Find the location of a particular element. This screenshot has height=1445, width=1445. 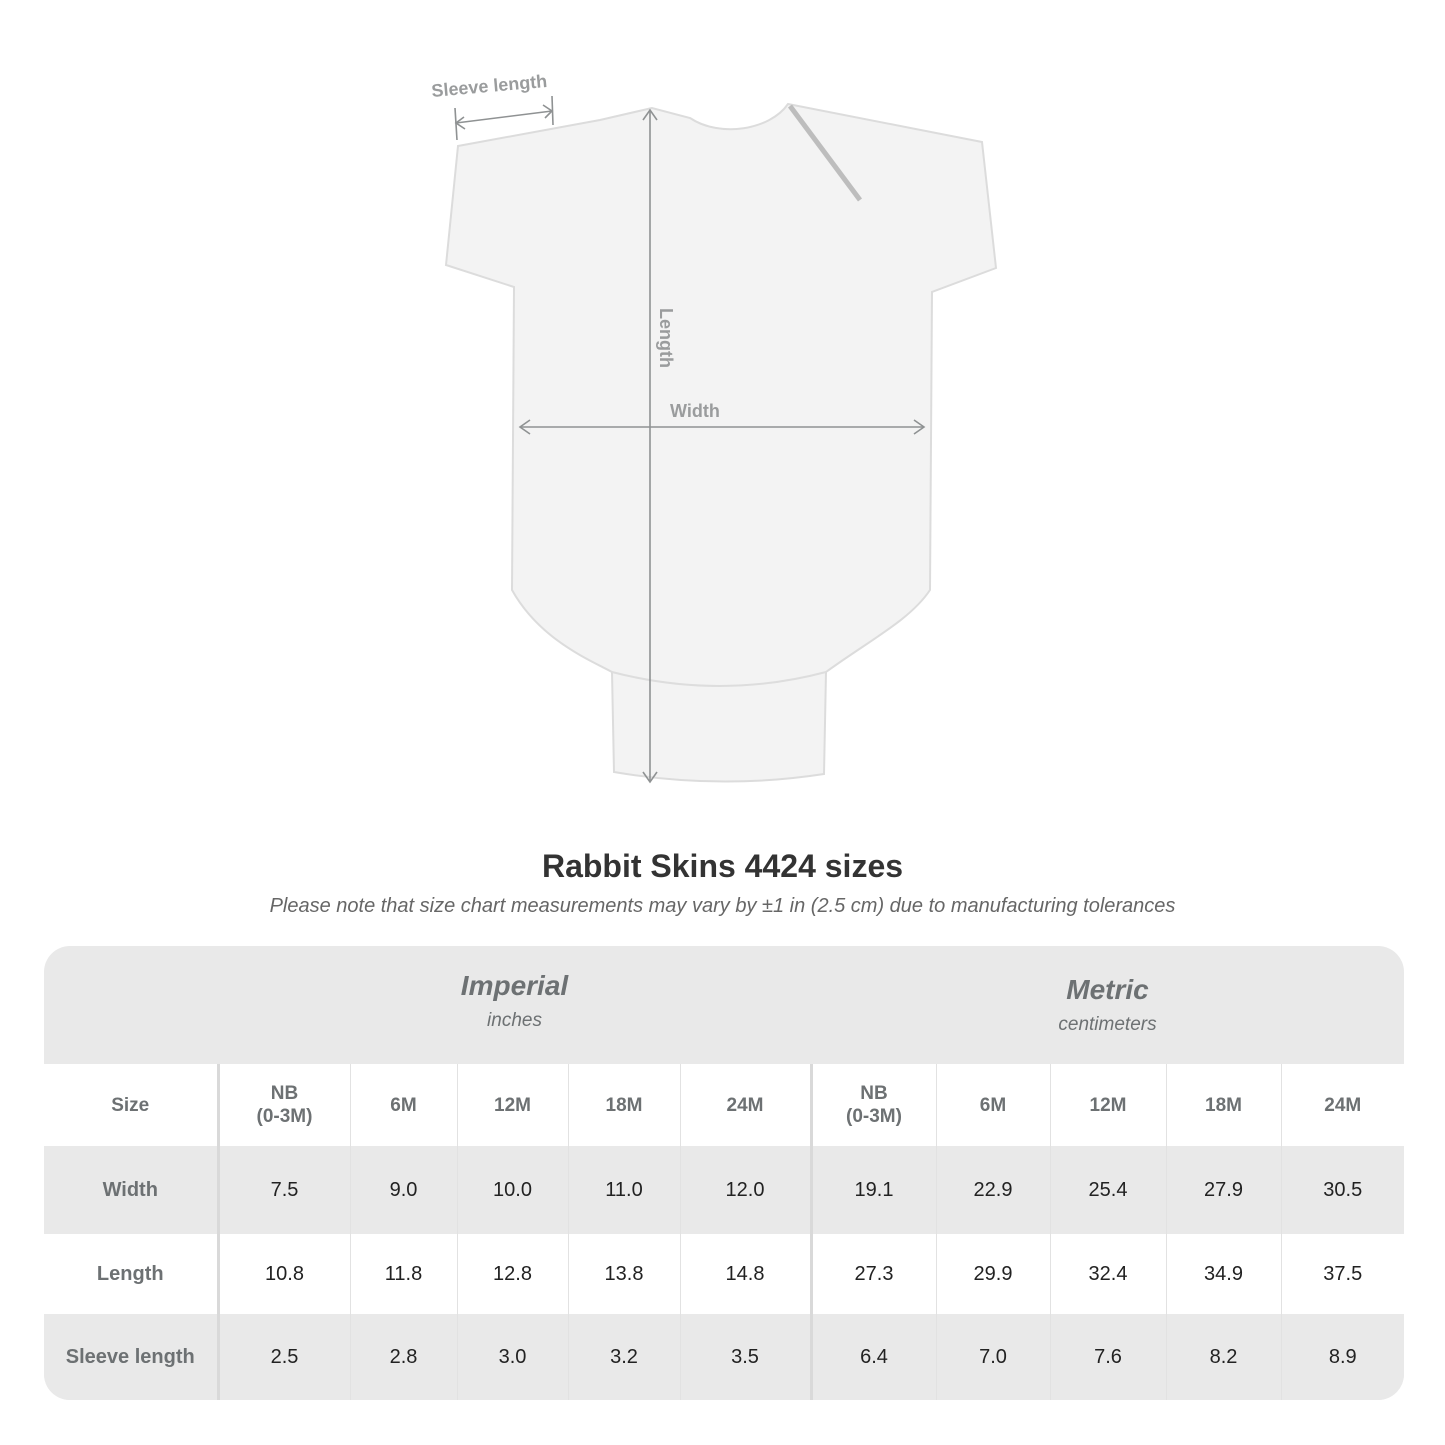

sleeve-arrow is located at coordinates (504, 117).